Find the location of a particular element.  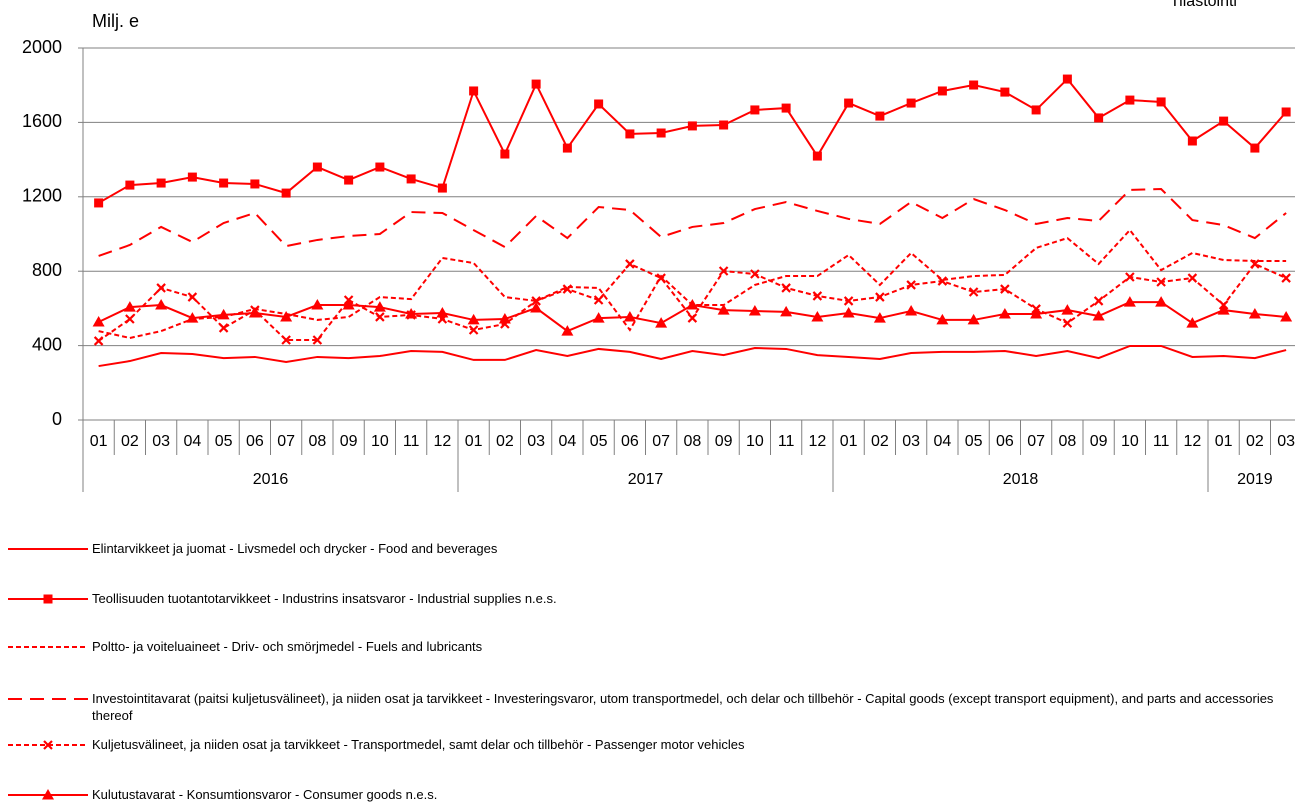

year-label: 2018 is located at coordinates (1021, 479).